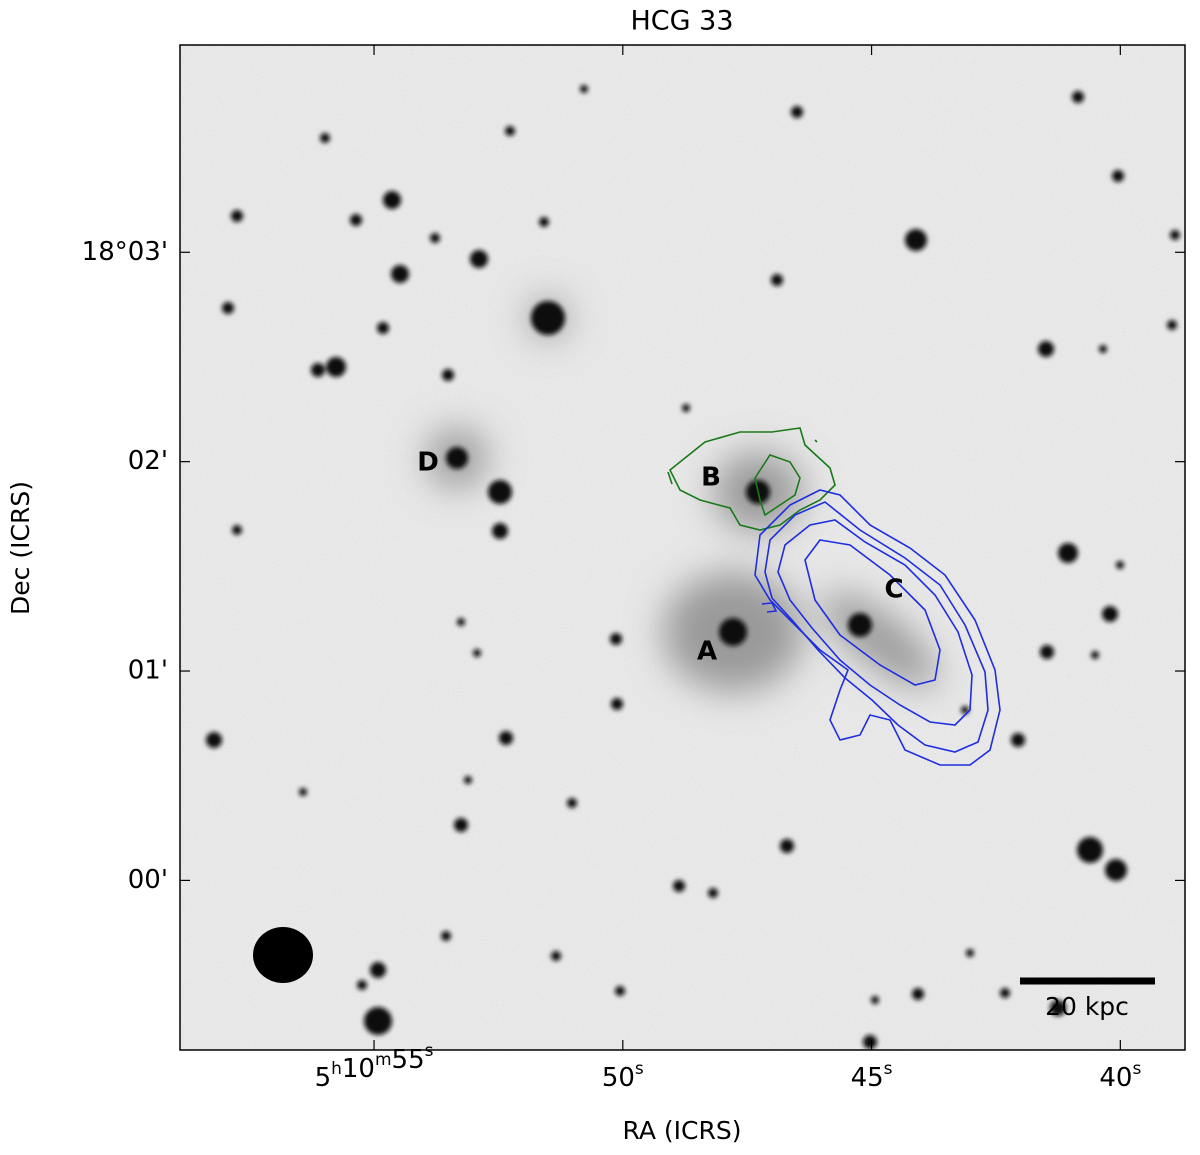  Describe the element at coordinates (374, 1067) in the screenshot. I see `x-tick-label: 5h10m55s` at that location.